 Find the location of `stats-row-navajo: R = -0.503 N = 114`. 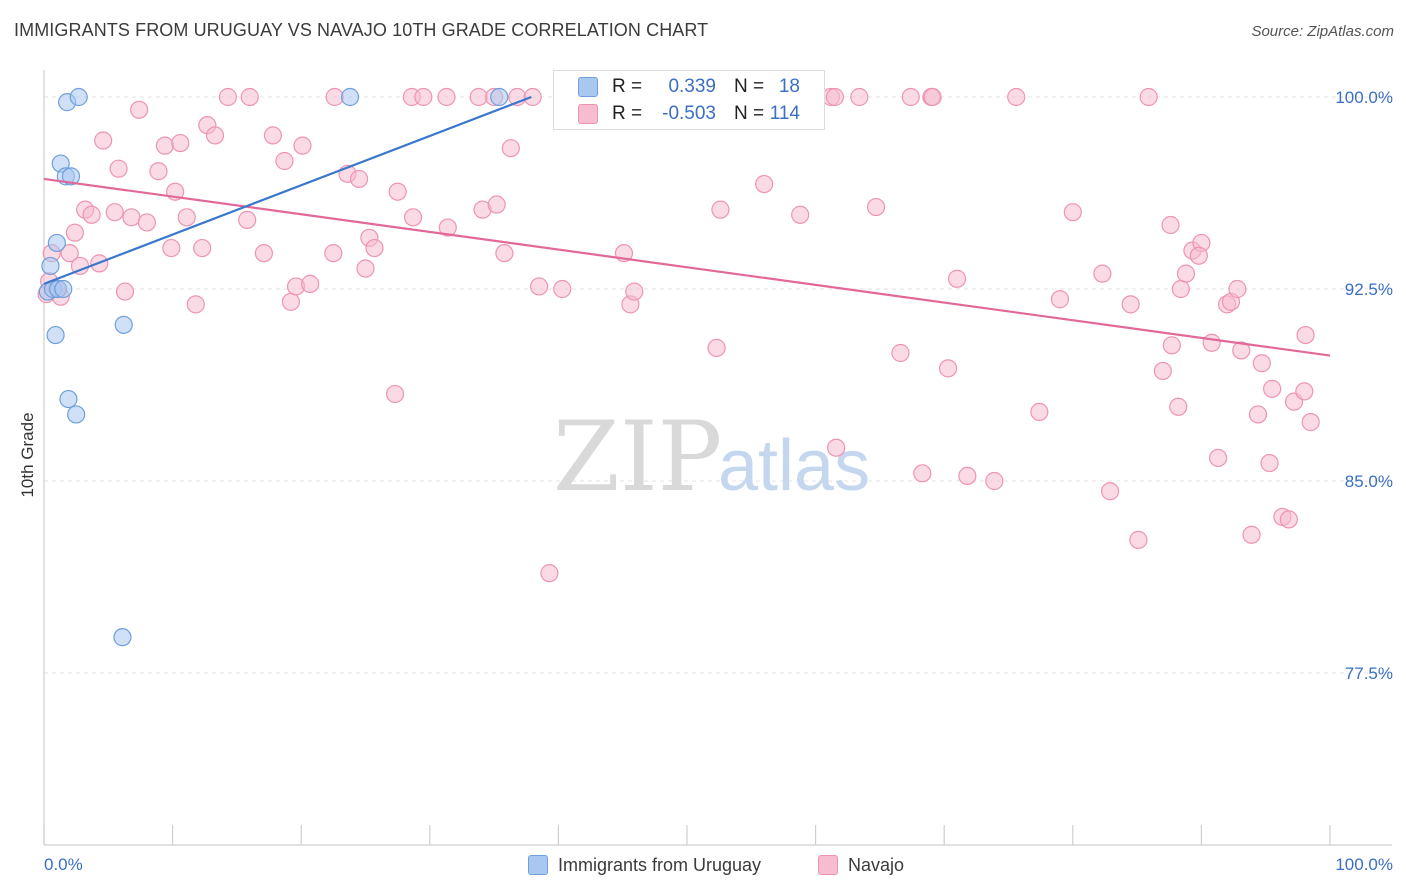

stats-row-navajo: R = -0.503 N = 114 is located at coordinates (689, 114).